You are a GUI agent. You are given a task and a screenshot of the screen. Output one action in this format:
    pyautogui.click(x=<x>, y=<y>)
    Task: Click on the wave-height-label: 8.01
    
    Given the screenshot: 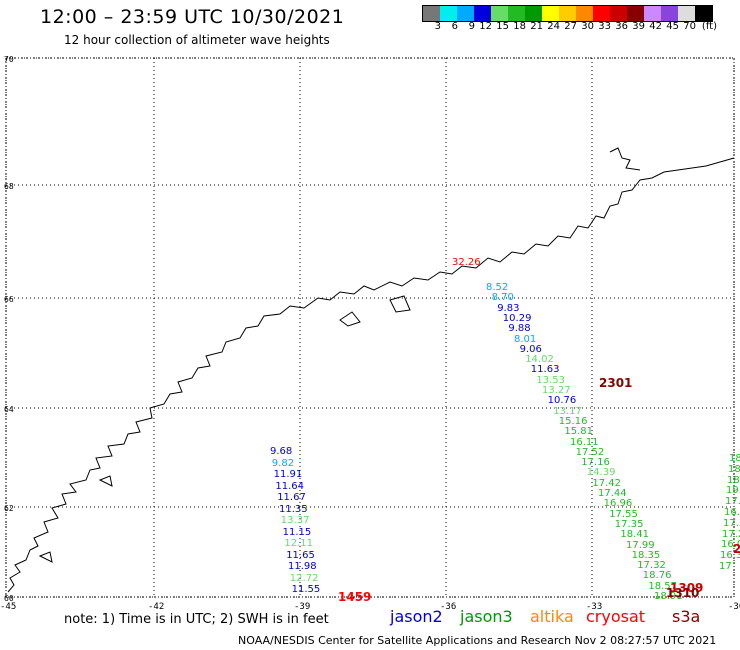 What is the action you would take?
    pyautogui.click(x=525, y=339)
    